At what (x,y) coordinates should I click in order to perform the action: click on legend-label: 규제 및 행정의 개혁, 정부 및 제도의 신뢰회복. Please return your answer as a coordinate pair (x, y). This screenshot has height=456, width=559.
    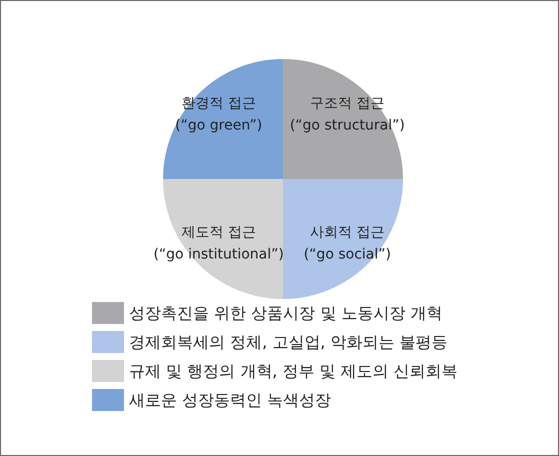
    Looking at the image, I should click on (293, 371).